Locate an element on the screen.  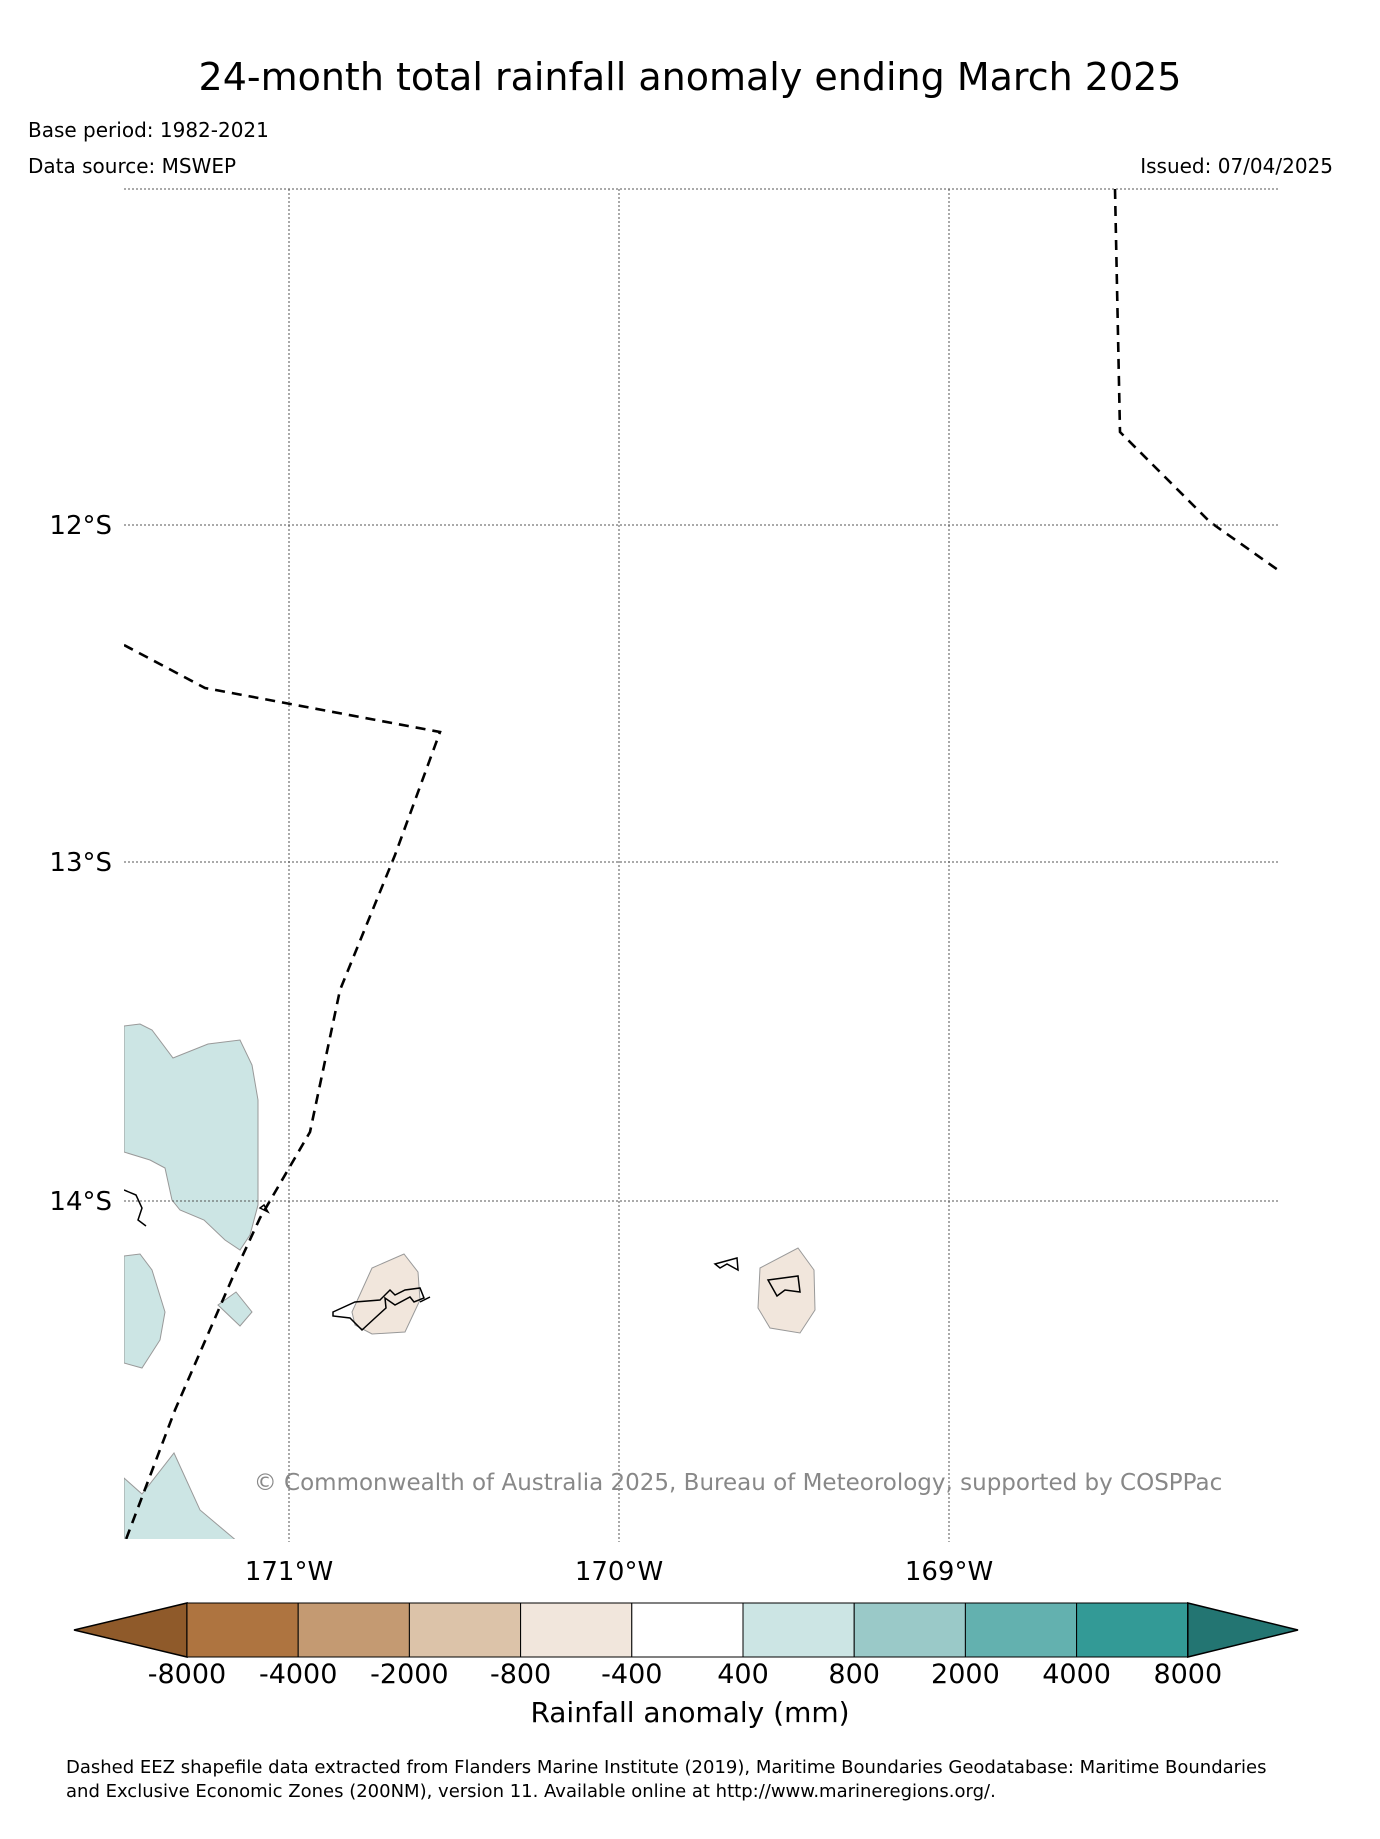
colorbar-tick-label: -800 is located at coordinates (520, 1674).